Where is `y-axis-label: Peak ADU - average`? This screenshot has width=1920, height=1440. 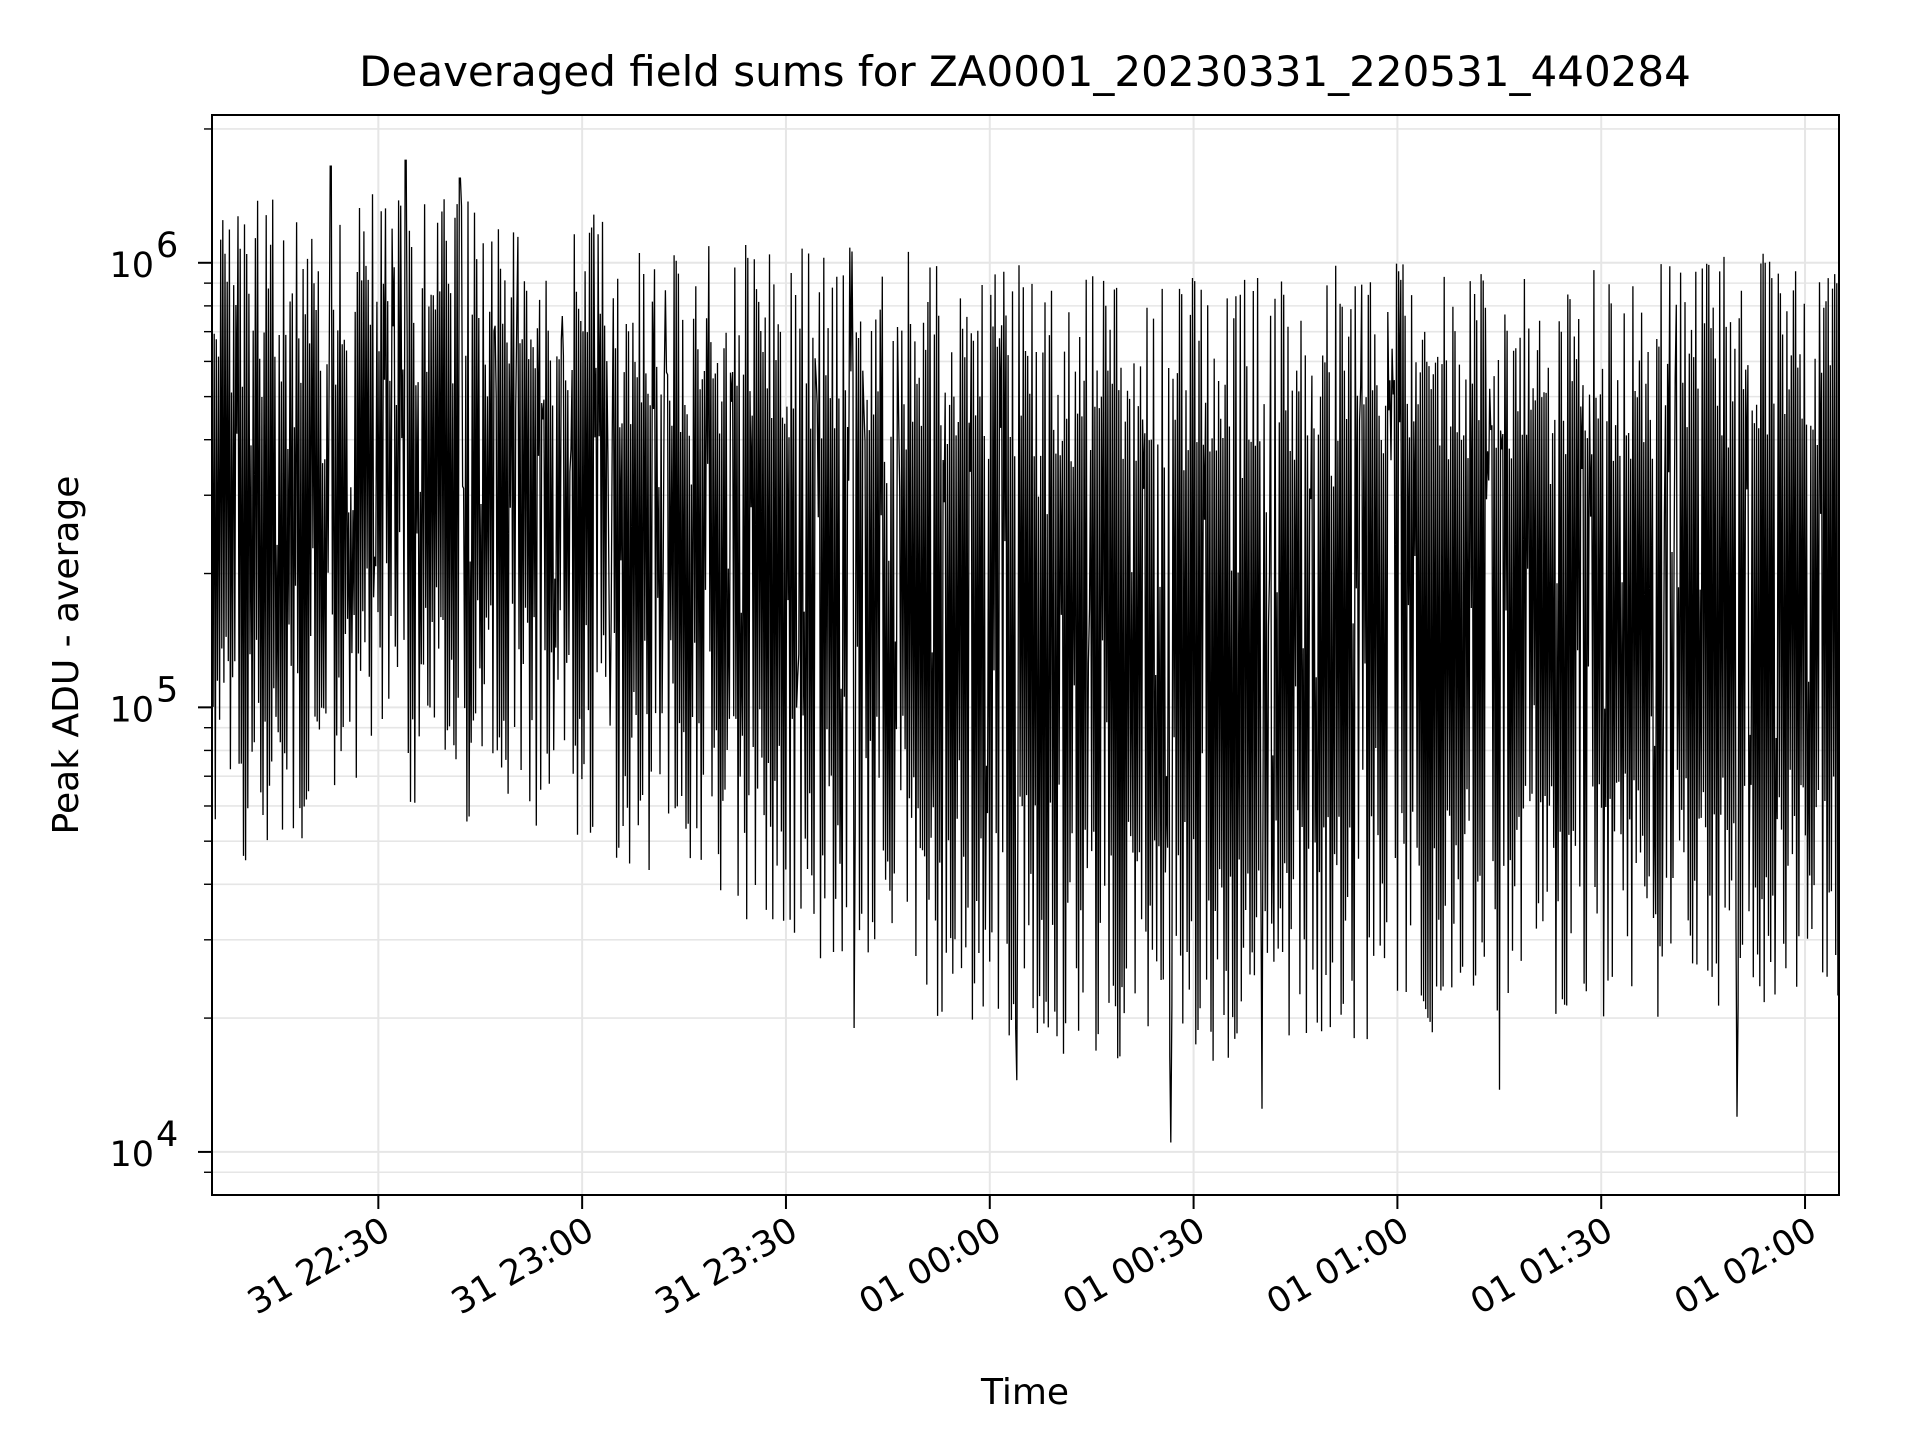 y-axis-label: Peak ADU - average is located at coordinates (66, 655).